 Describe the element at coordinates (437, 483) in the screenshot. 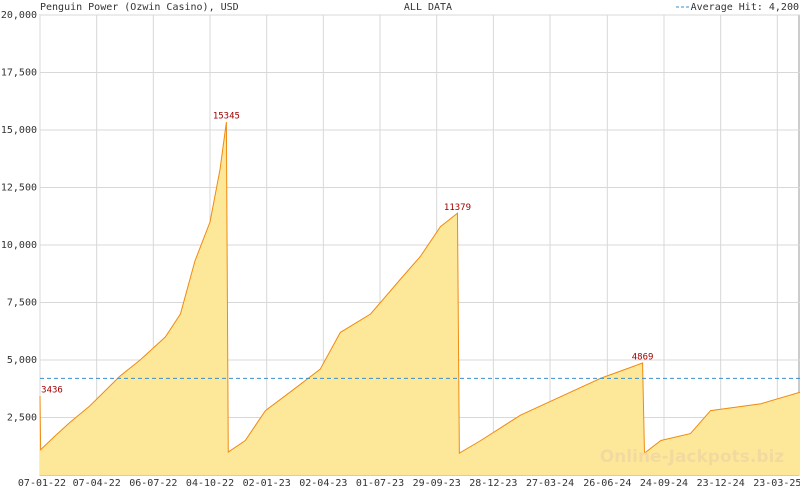

I see `x-tick-label: 29-09-23` at that location.